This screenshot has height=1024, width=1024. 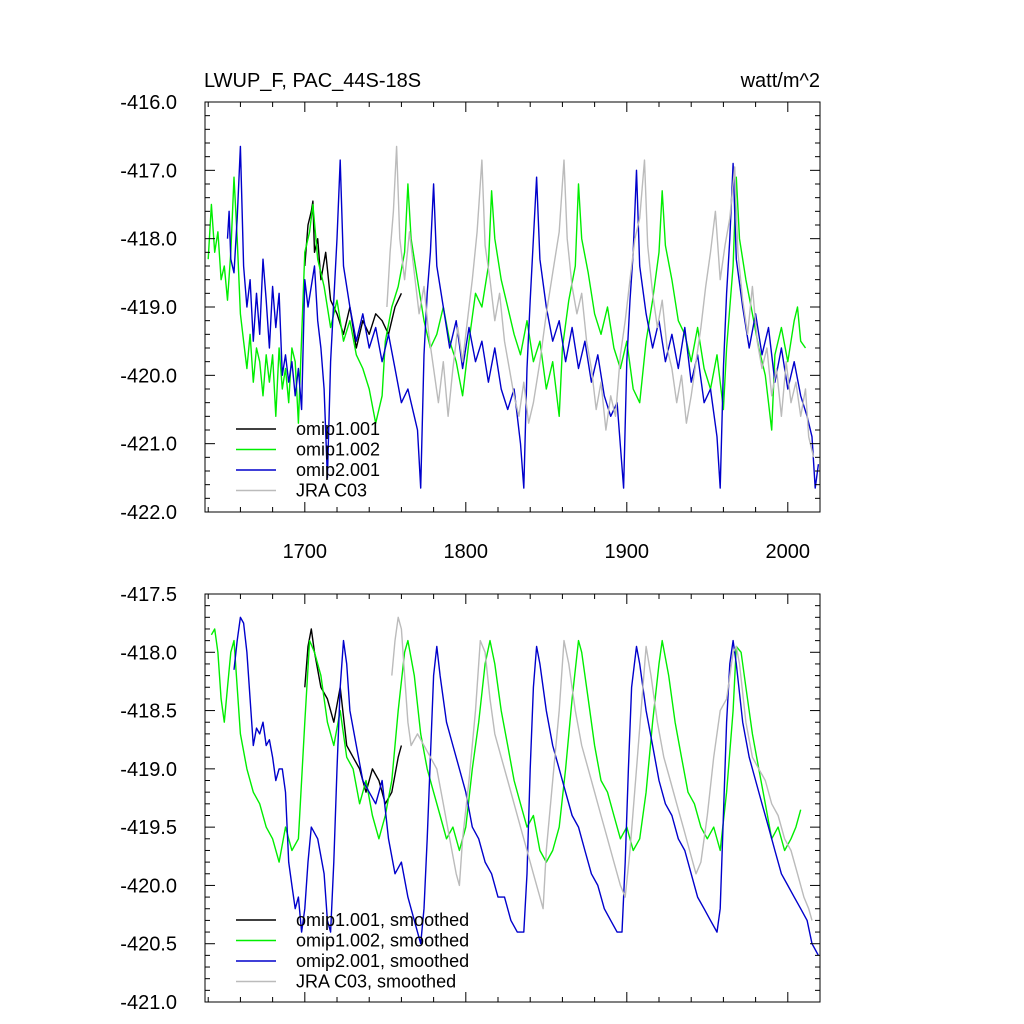 What do you see at coordinates (338, 470) in the screenshot?
I see `legend-label: omip2.001` at bounding box center [338, 470].